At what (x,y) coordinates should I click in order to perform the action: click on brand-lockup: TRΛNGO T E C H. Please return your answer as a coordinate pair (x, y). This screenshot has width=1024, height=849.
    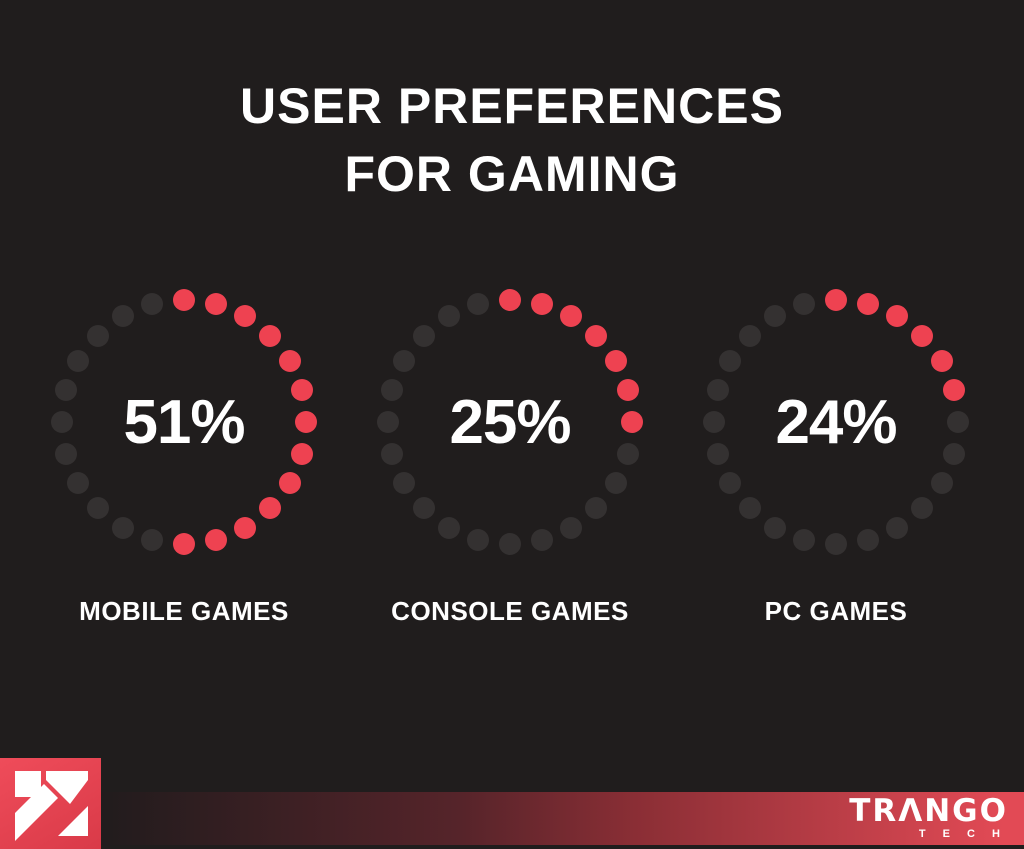
    Looking at the image, I should click on (928, 817).